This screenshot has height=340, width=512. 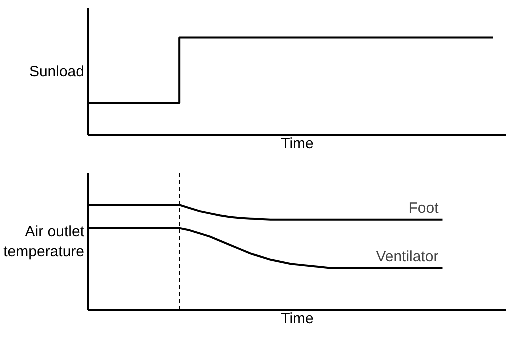 What do you see at coordinates (57, 72) in the screenshot?
I see `y-axis-title: Sunload` at bounding box center [57, 72].